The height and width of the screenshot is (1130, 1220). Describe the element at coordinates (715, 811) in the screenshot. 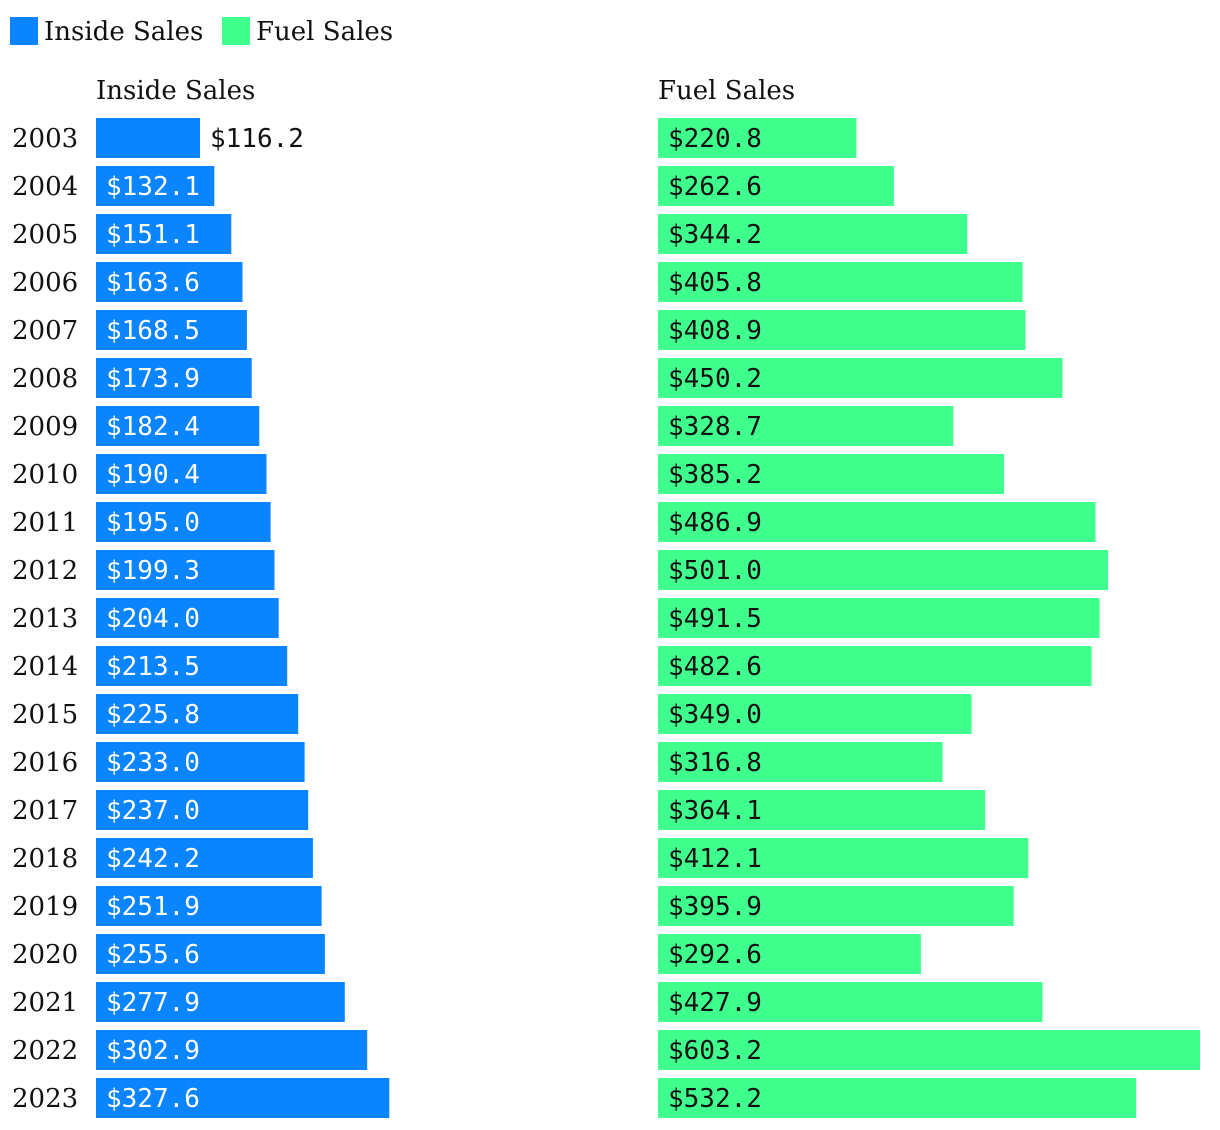

I see `fuel-sales-value-2017: $364.1` at that location.